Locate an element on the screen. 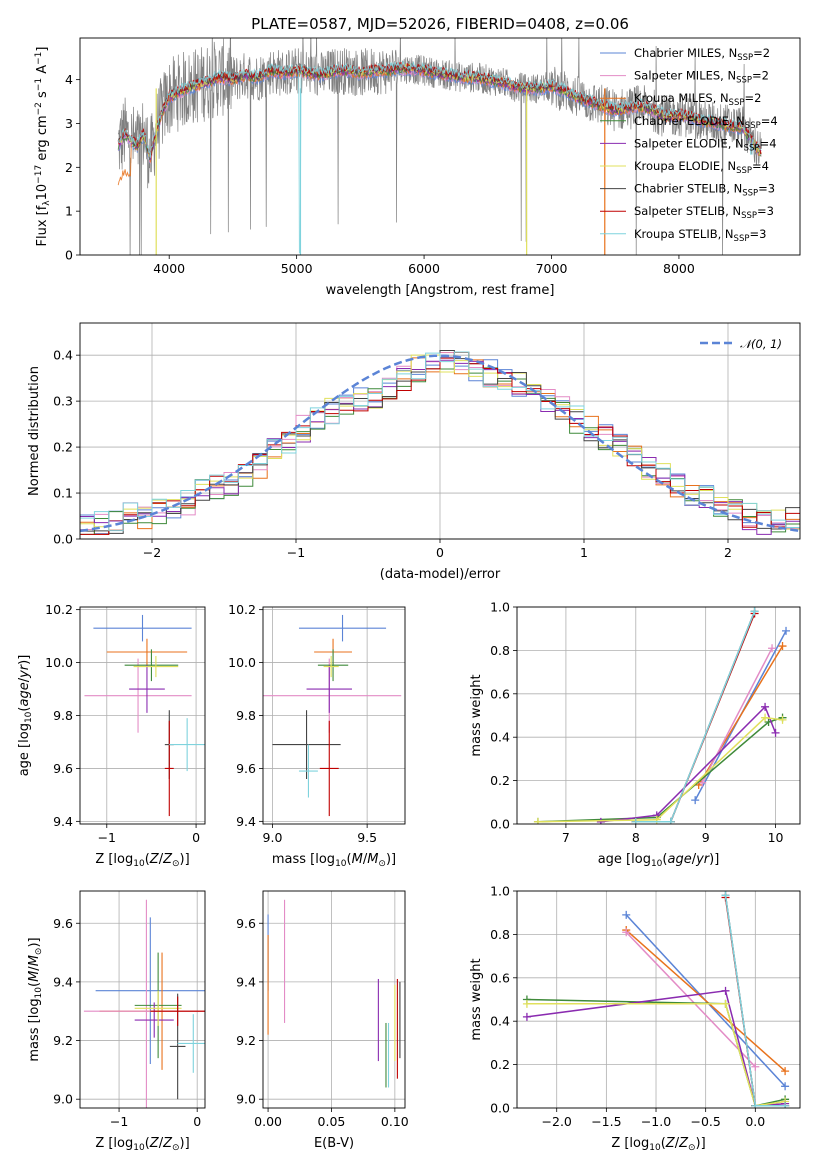  y-axis-label: Flux [fλ10−17 erg cm−2 s−1 A−1] is located at coordinates (43, 147).